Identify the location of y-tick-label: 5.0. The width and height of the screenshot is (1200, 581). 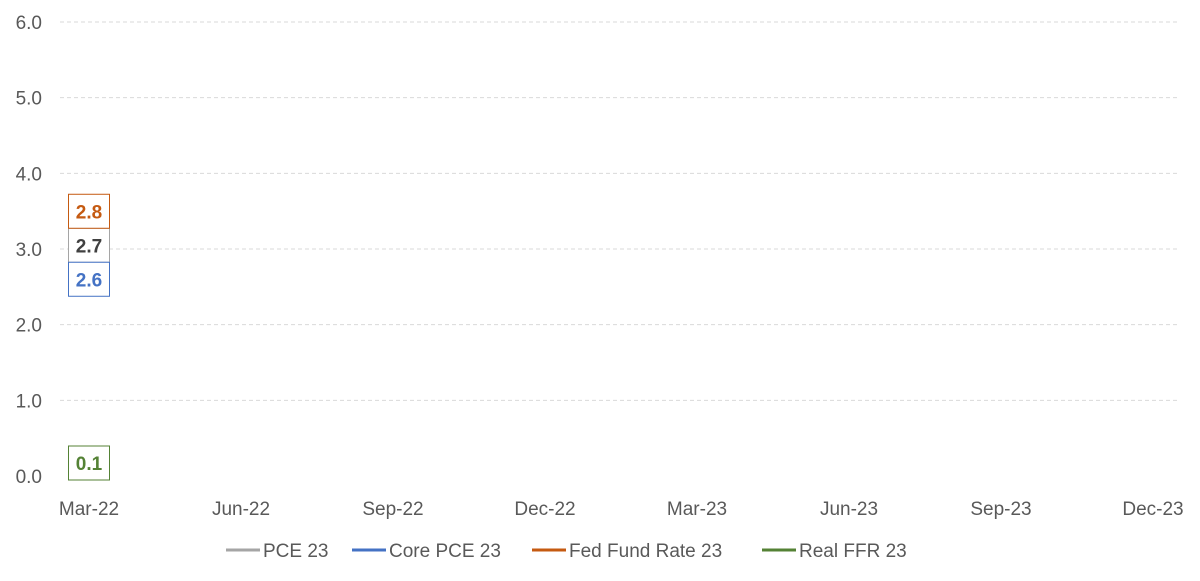
(29, 99).